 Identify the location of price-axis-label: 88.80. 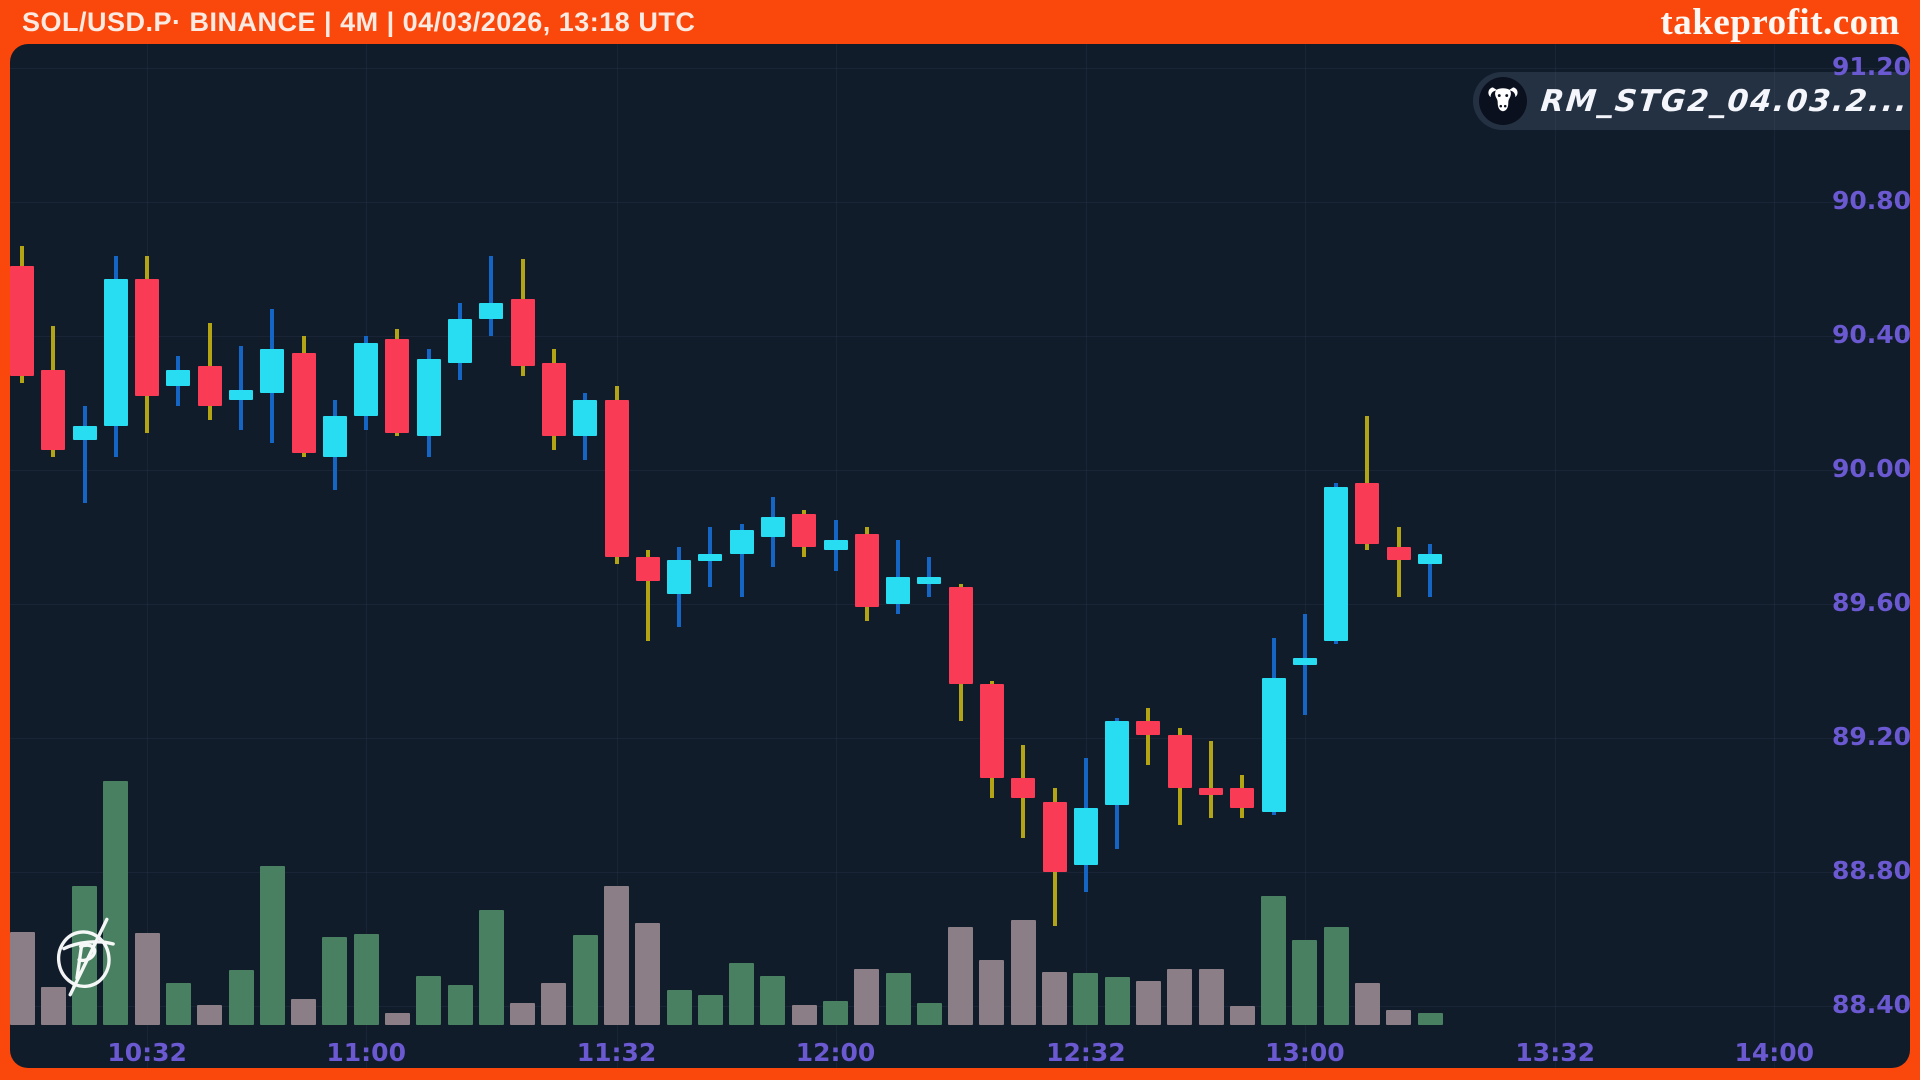
(1871, 870).